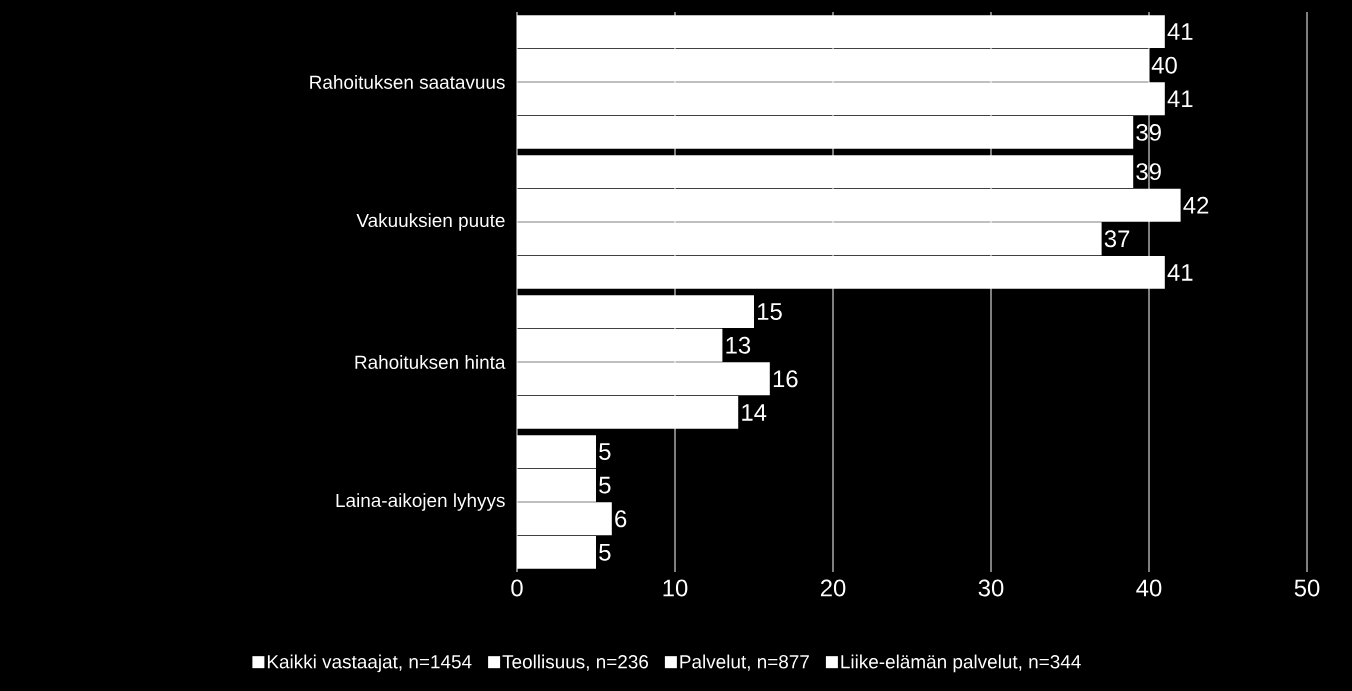  Describe the element at coordinates (1117, 239) in the screenshot. I see `data-label: 37` at that location.